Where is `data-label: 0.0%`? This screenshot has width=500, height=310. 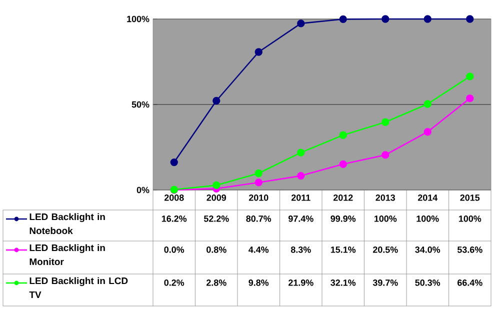 data-label: 0.0% is located at coordinates (174, 249).